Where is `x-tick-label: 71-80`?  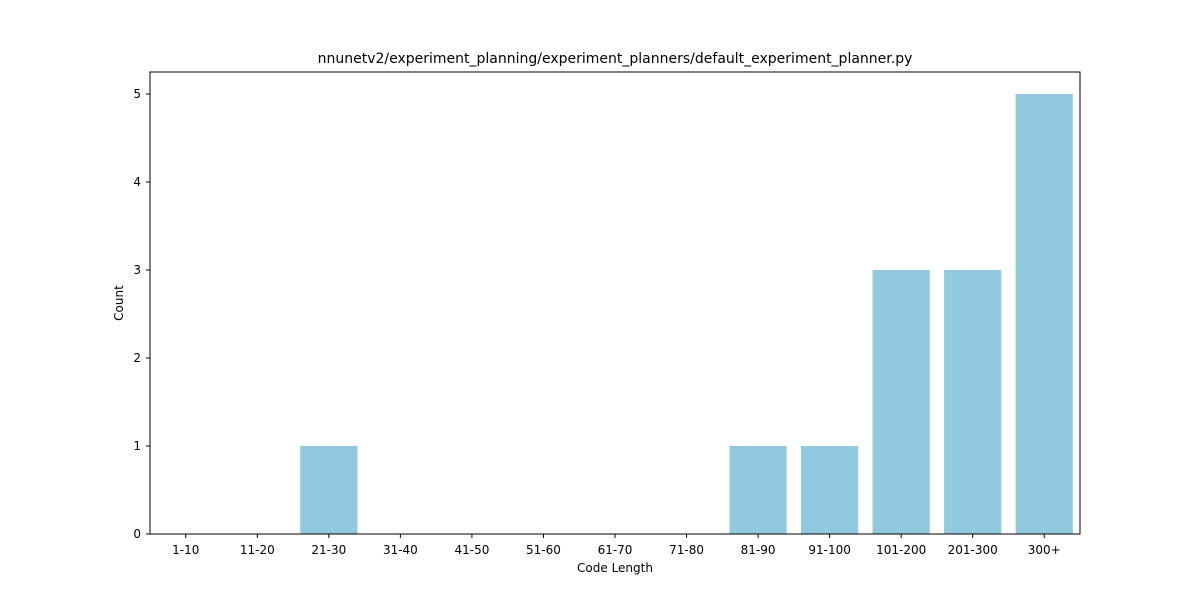
x-tick-label: 71-80 is located at coordinates (686, 550).